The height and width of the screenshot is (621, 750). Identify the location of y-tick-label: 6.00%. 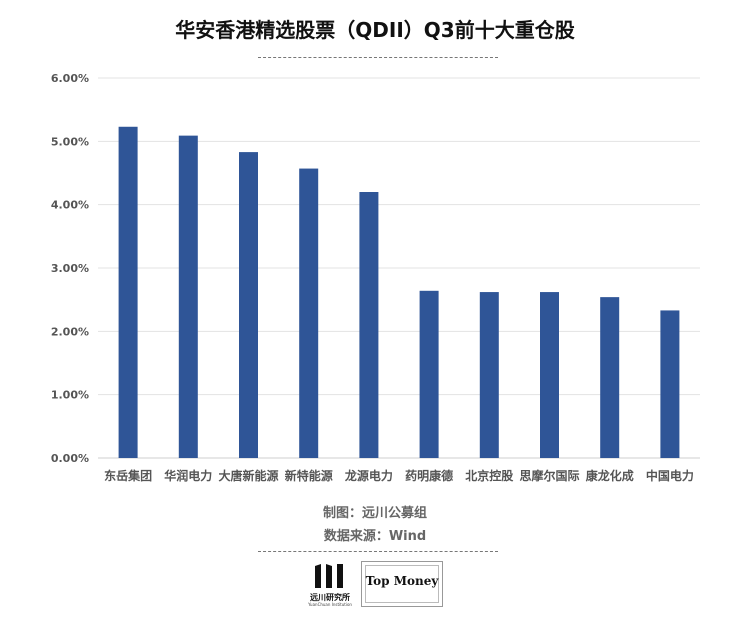
(70, 78).